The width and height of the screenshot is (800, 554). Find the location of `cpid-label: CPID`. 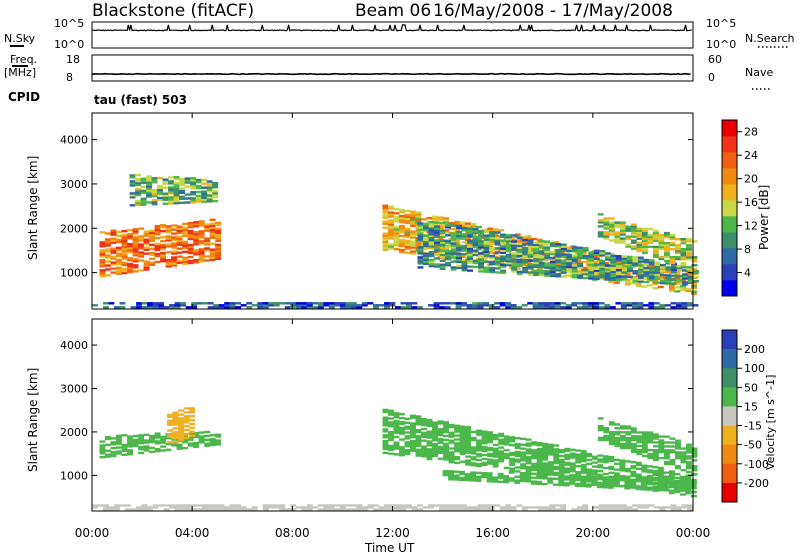

cpid-label: CPID is located at coordinates (24, 97).